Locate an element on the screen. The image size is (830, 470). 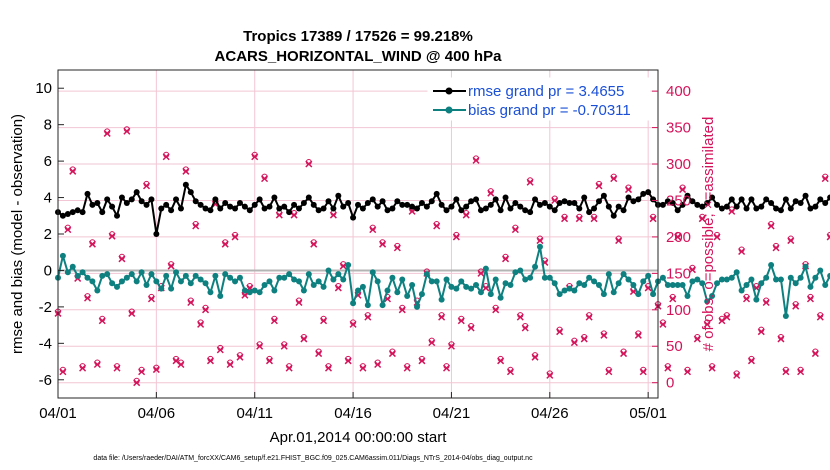
x-tick-label: 04/21 is located at coordinates (452, 413).